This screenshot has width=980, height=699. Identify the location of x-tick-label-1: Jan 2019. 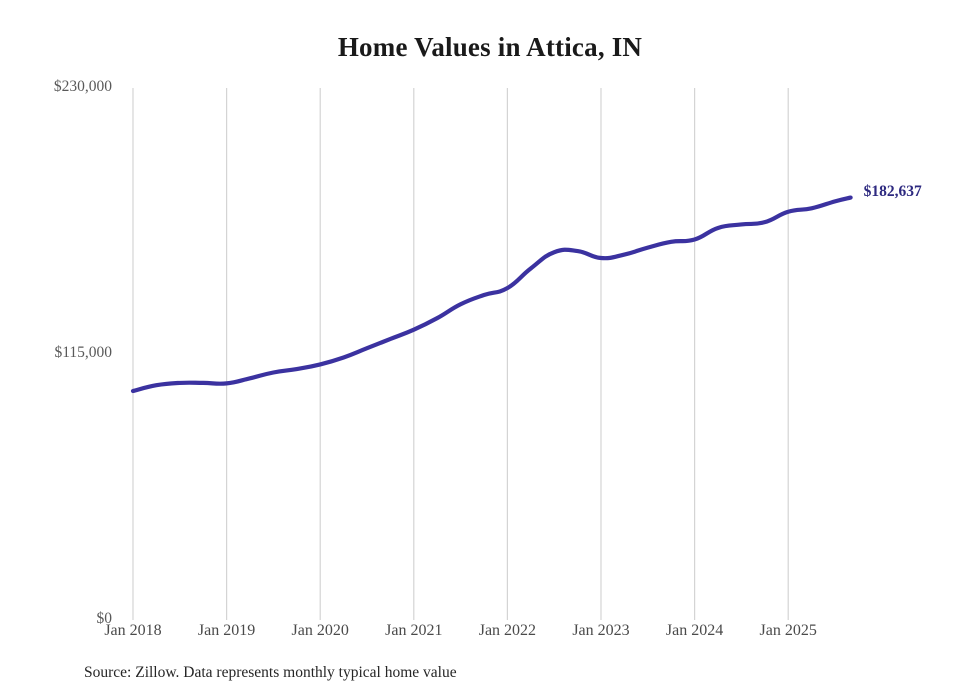
(226, 630).